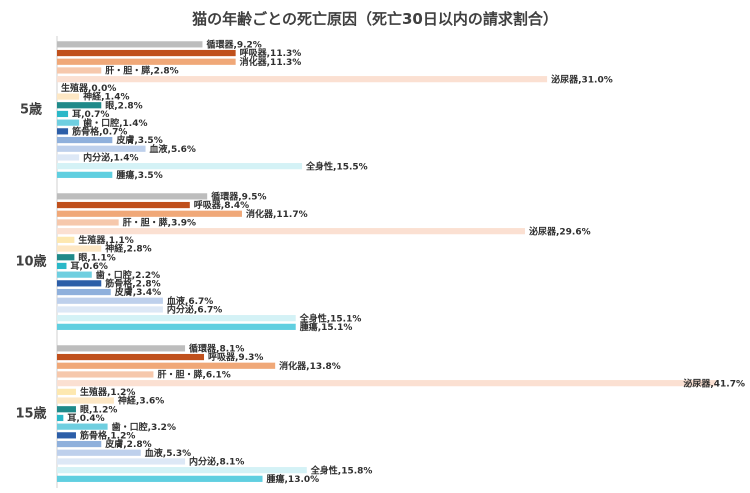  Describe the element at coordinates (375, 19) in the screenshot. I see `chart-title: 猫の年齢ごとの死亡原因（死亡30日以内の請求割合）` at that location.